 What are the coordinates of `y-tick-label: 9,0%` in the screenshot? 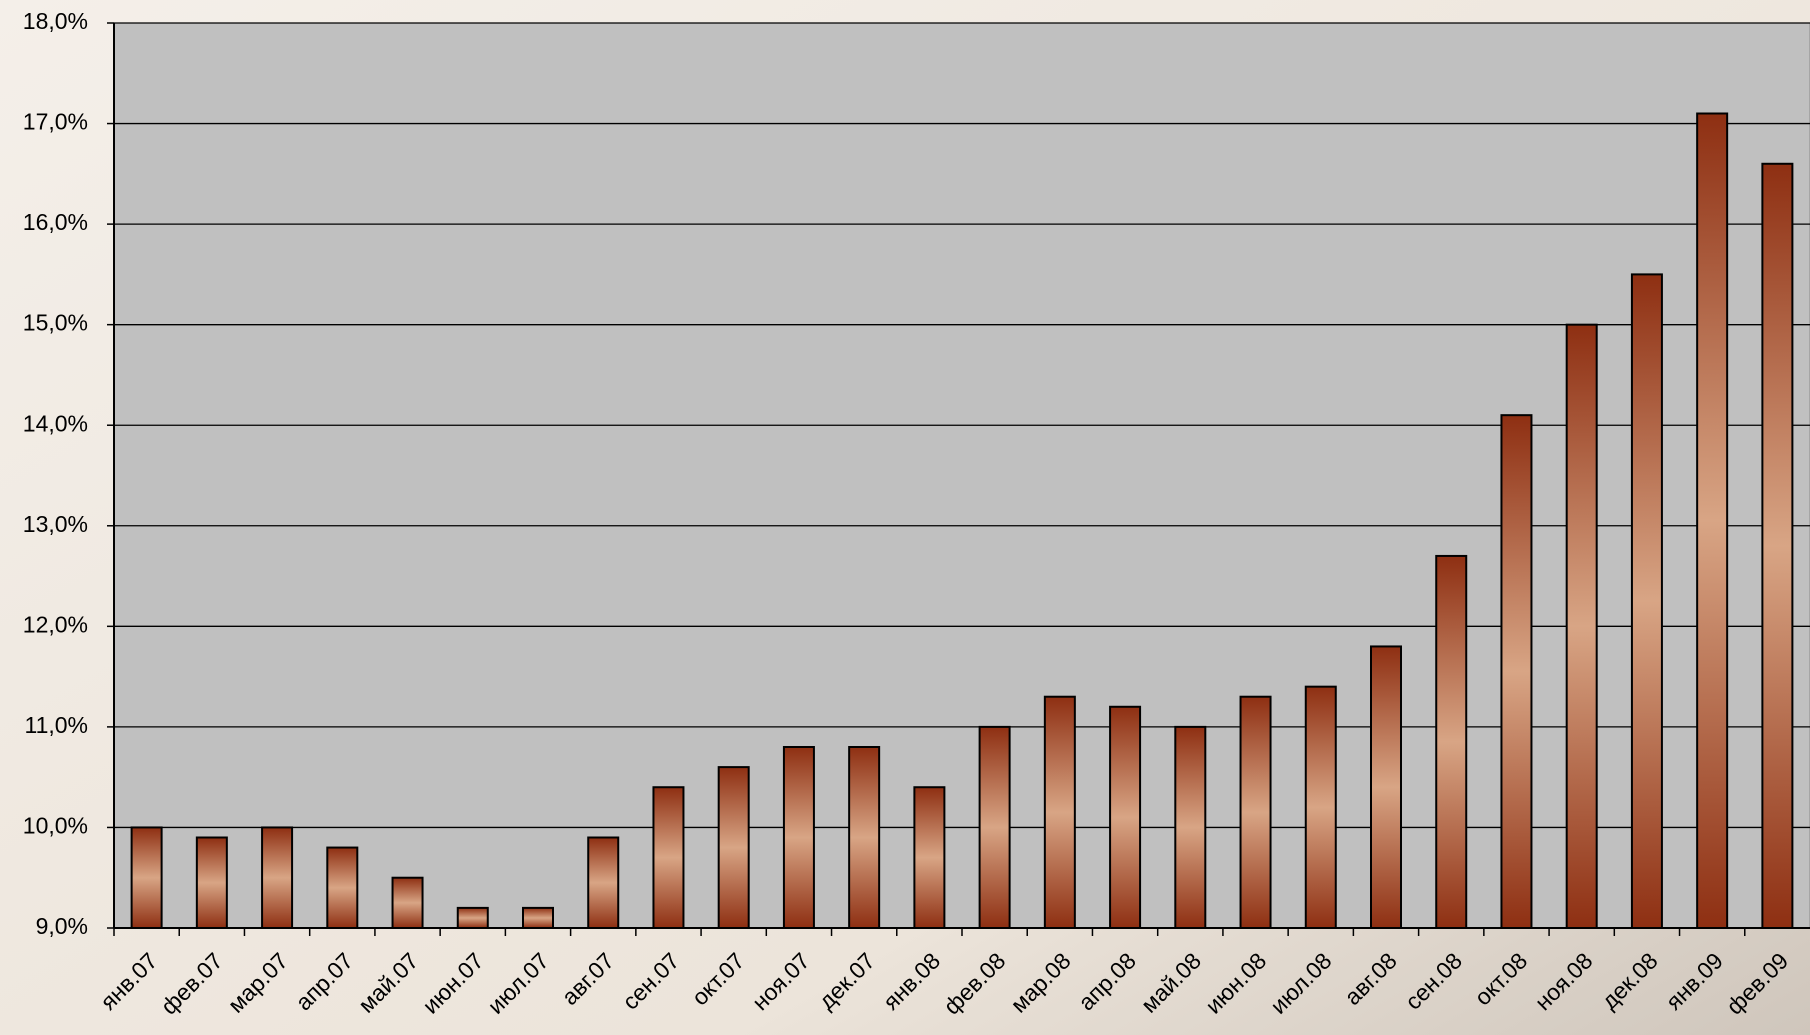 It's located at (62, 926).